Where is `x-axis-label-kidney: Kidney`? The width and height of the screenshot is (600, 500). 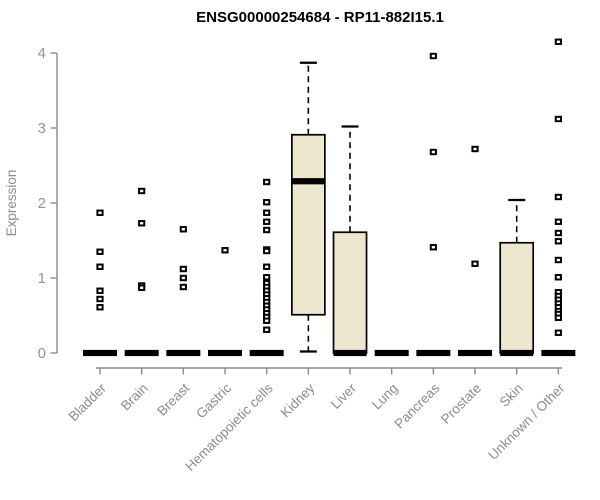 x-axis-label-kidney: Kidney is located at coordinates (298, 400).